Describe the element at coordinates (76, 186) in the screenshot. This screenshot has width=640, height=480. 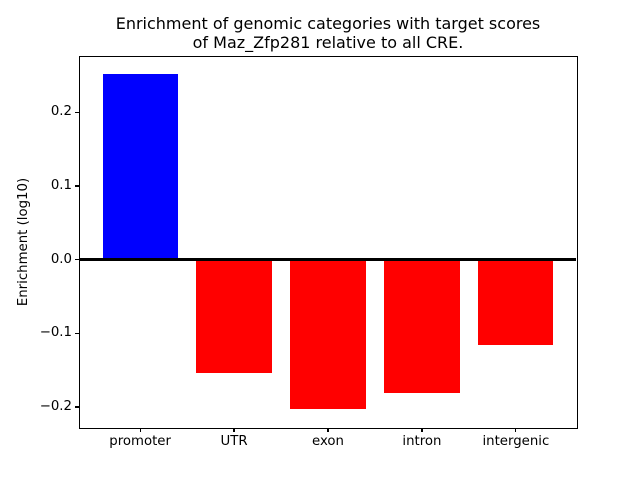
I see `y-tickmark-0.1` at that location.